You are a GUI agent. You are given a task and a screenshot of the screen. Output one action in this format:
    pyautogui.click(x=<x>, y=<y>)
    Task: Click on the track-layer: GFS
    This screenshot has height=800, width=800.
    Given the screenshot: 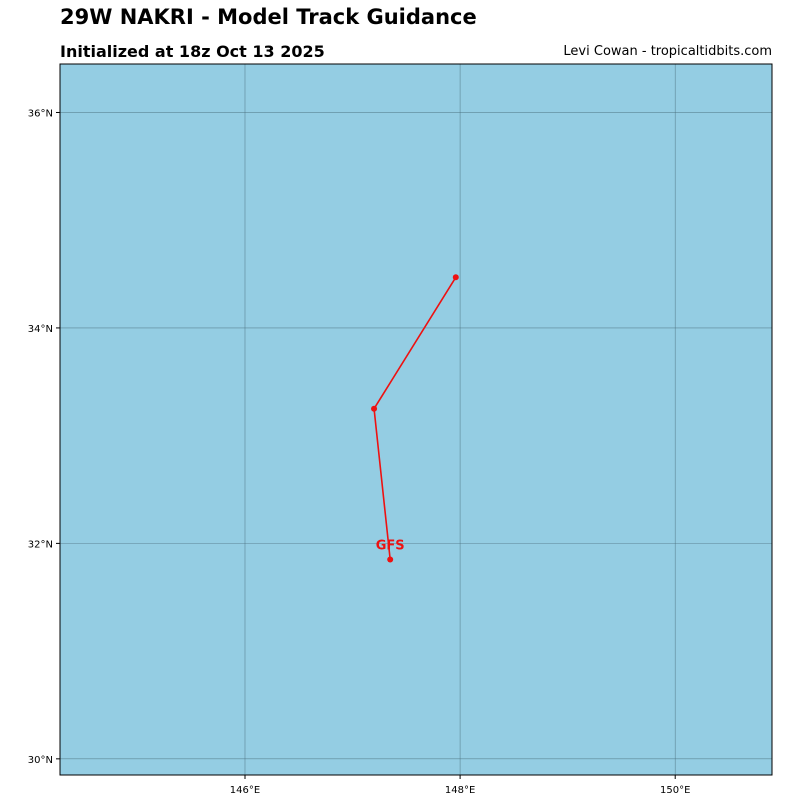 What is the action you would take?
    pyautogui.click(x=415, y=418)
    